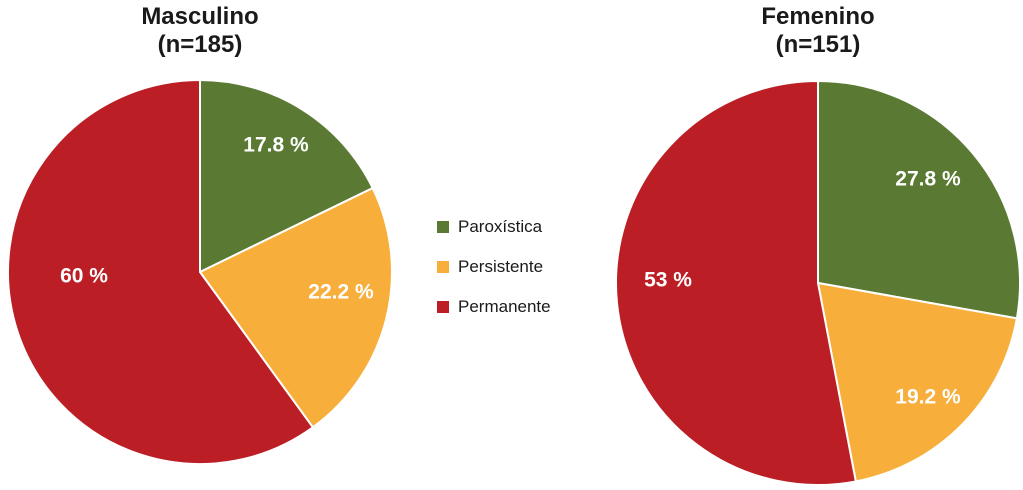  What do you see at coordinates (500, 226) in the screenshot?
I see `legend-label-paroxistica: Paroxística` at bounding box center [500, 226].